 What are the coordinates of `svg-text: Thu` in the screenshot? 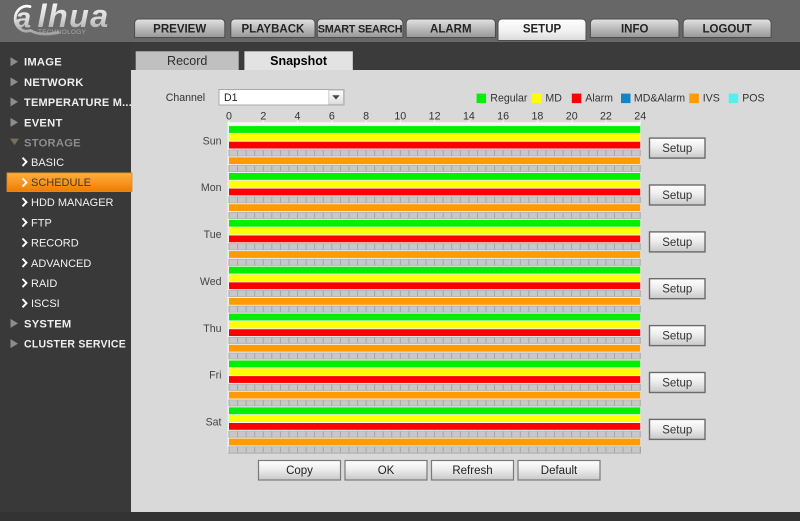 It's located at (212, 329).